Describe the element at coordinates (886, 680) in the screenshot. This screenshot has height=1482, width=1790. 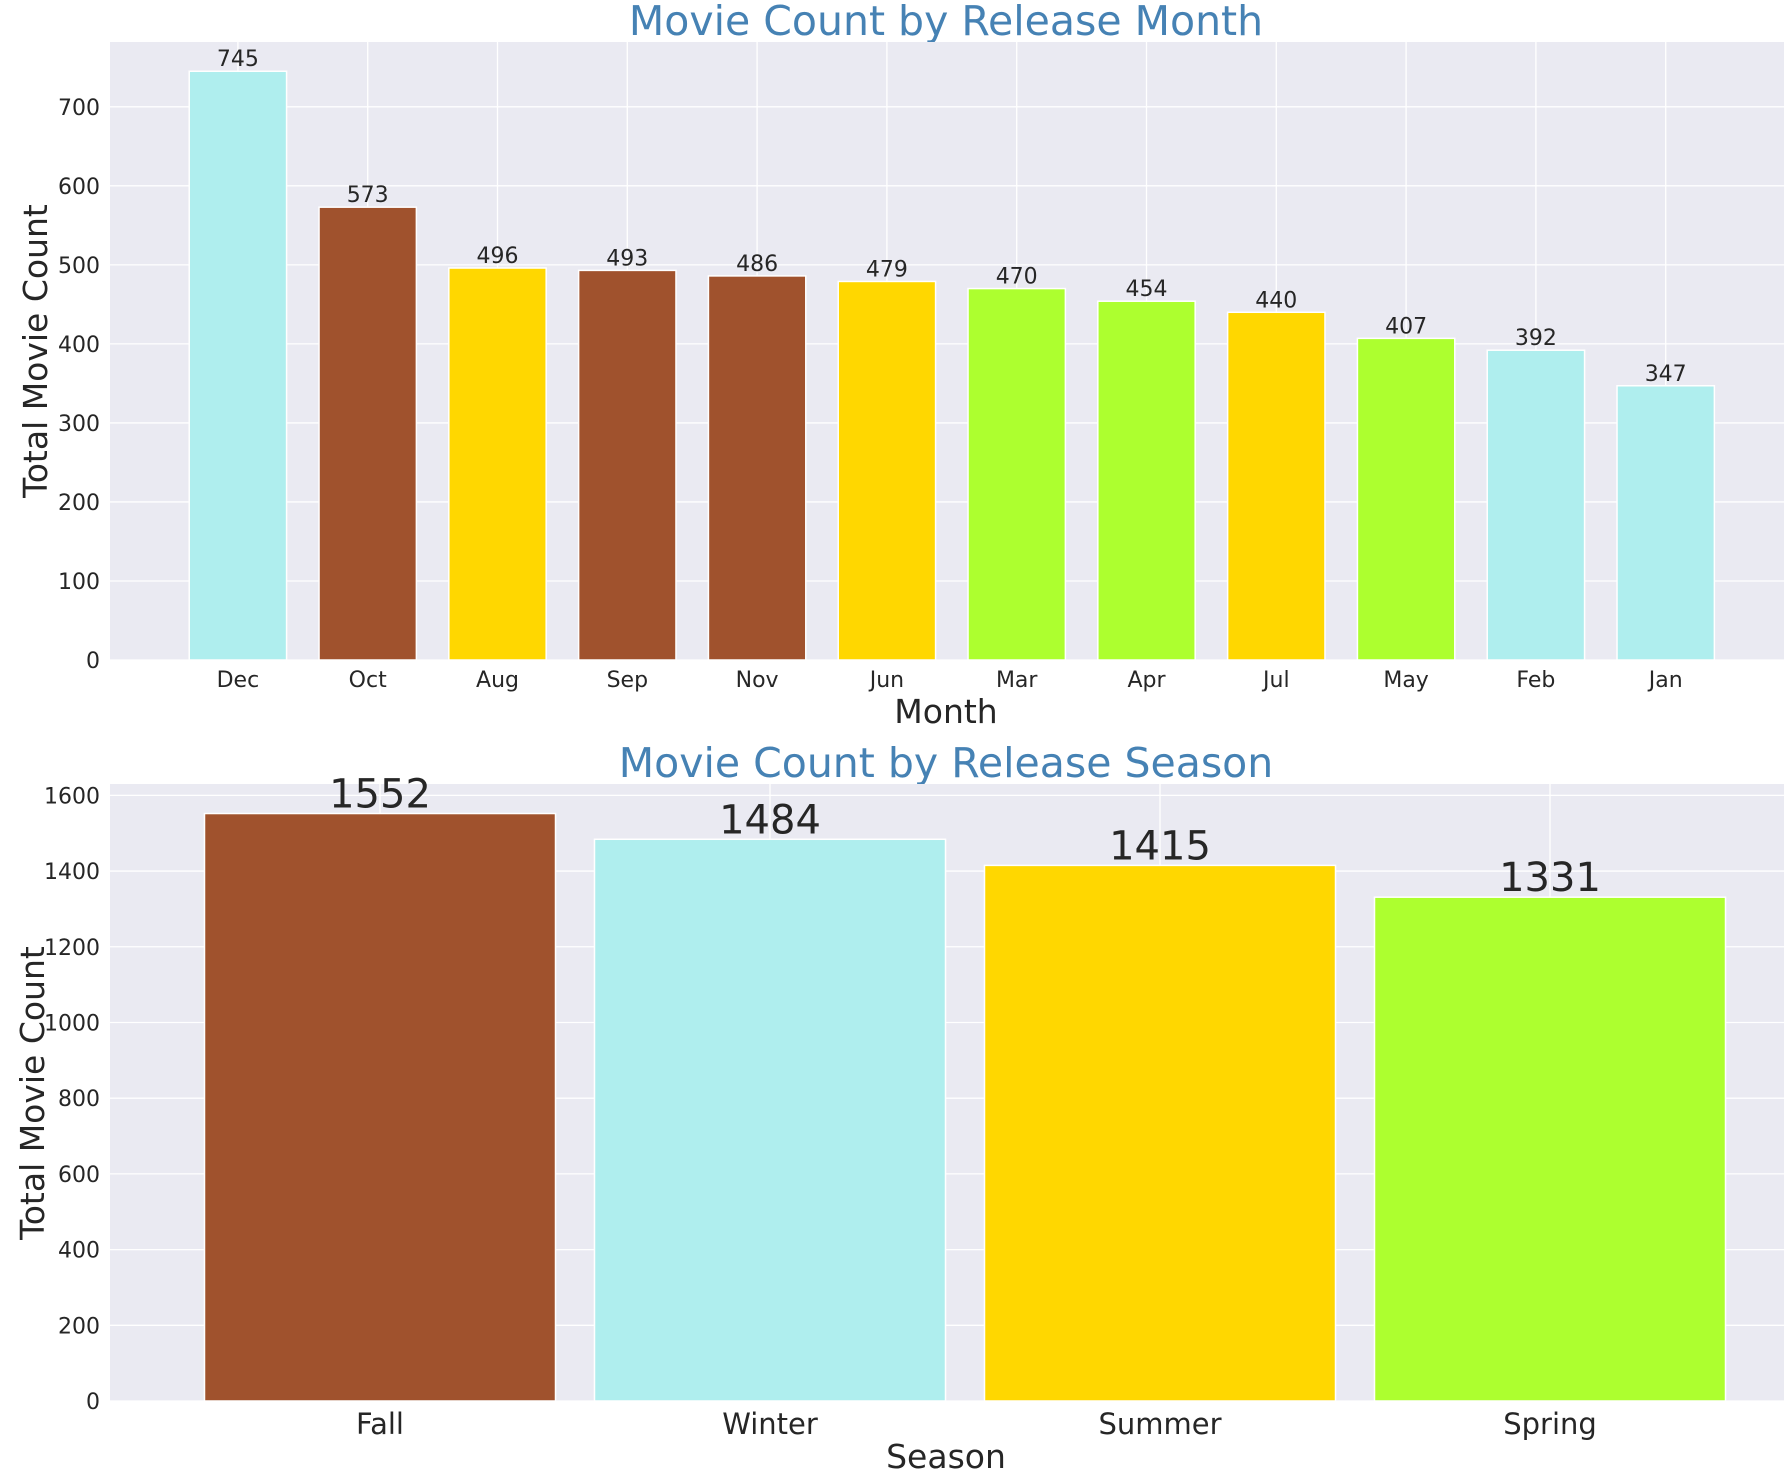
I see `month-x-tick-label: Jun` at that location.